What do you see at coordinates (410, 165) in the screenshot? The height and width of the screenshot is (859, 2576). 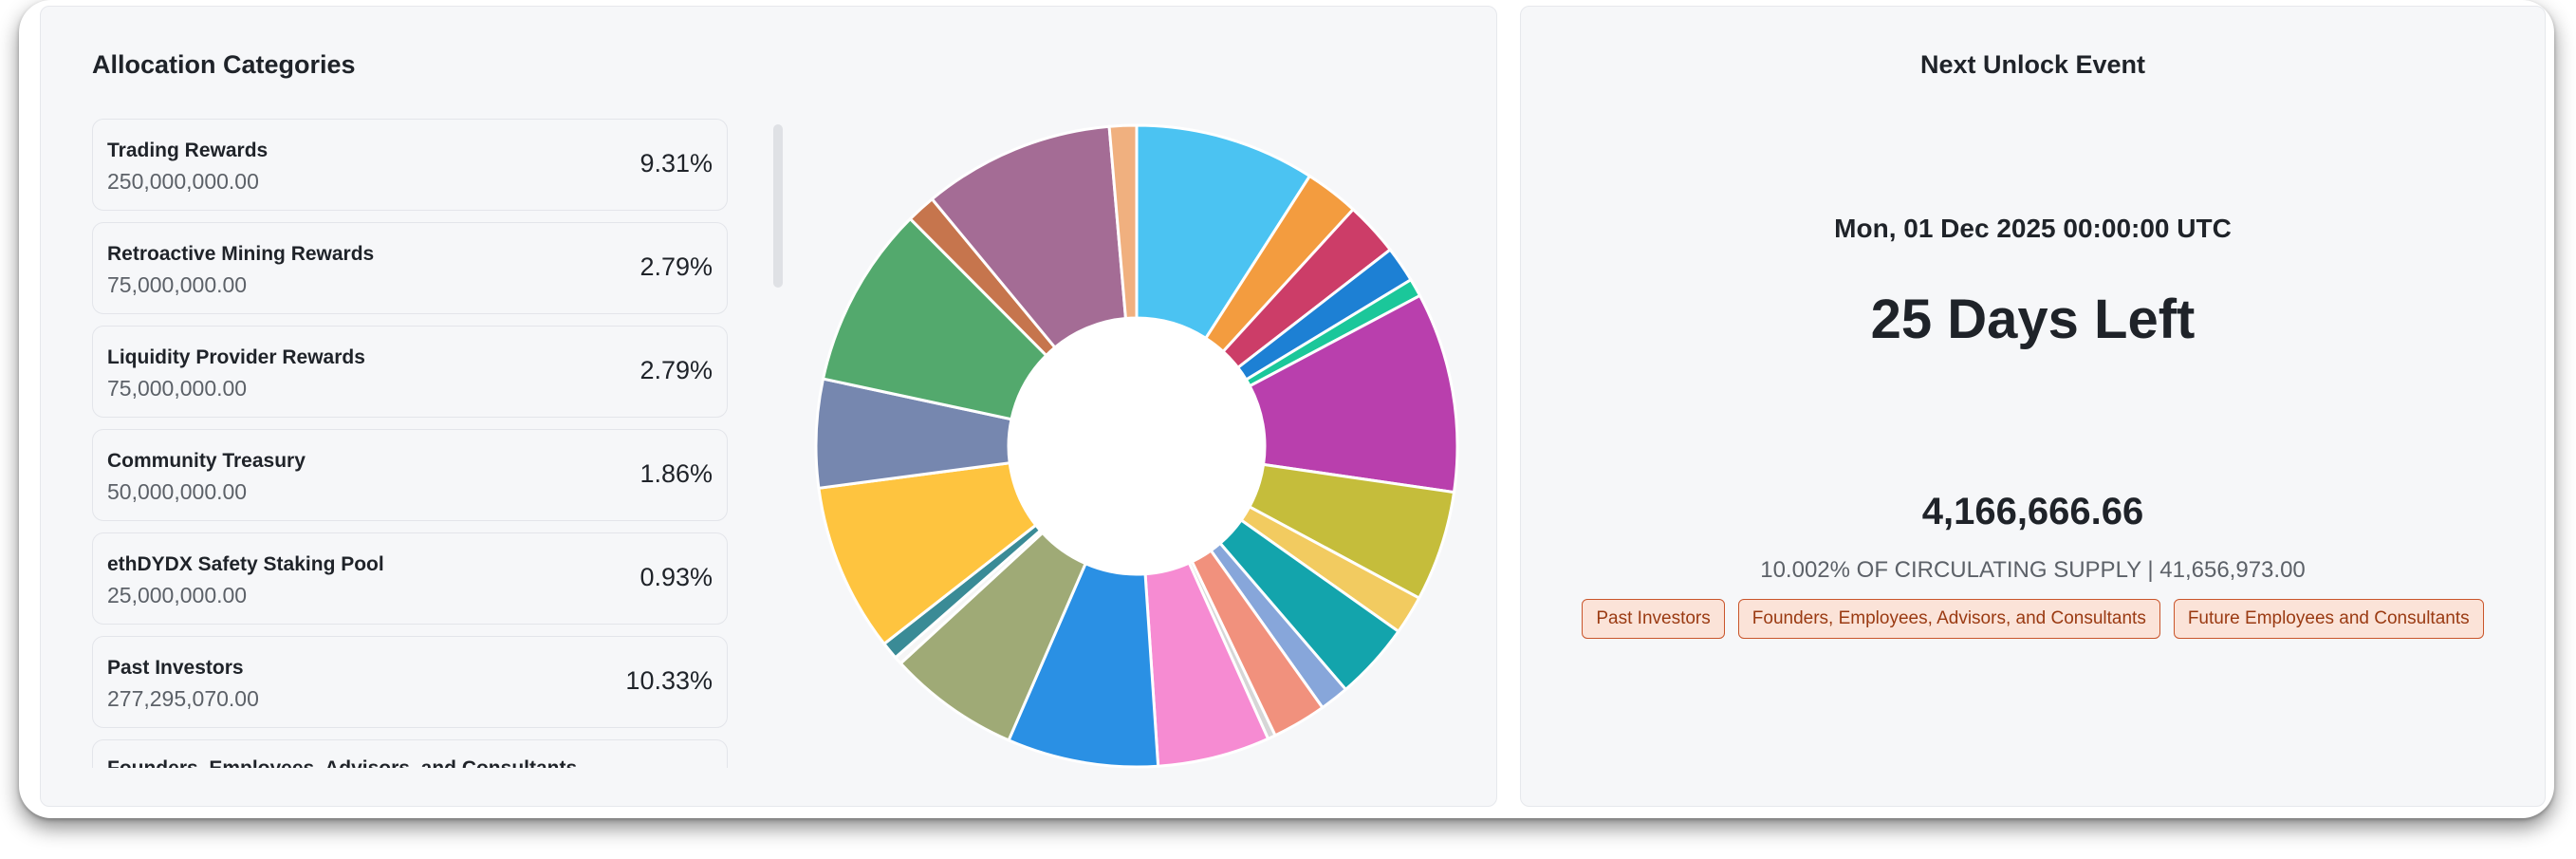 I see `list-item: Trading Rewards 250,000,000.00 9.31%` at bounding box center [410, 165].